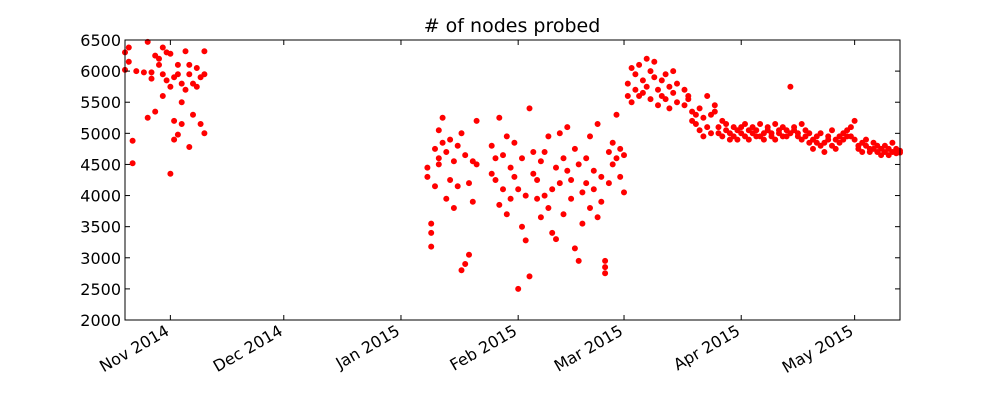 Image resolution: width=1000 pixels, height=400 pixels. I want to click on y-tick-label: 4500, so click(100, 164).